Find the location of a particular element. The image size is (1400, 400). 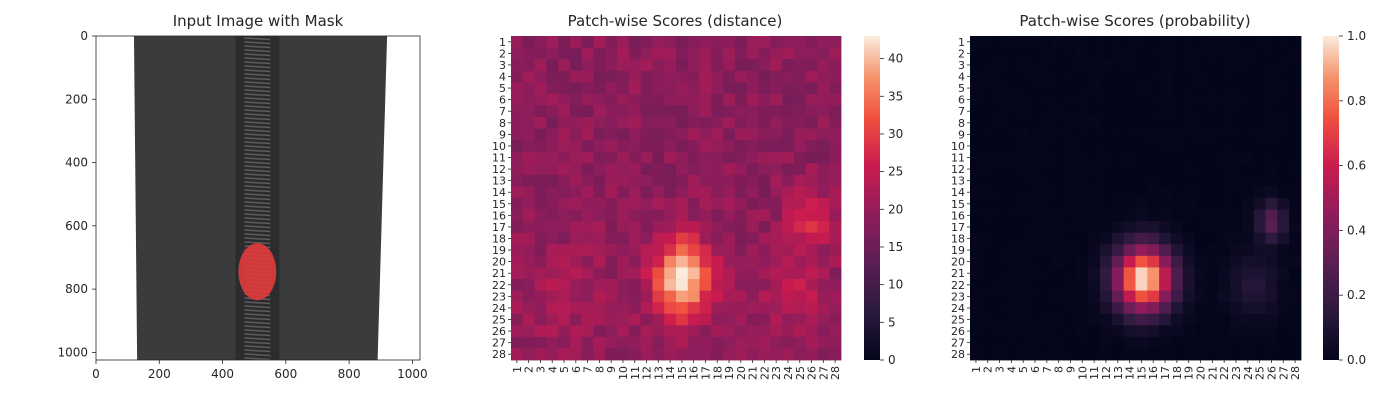

col-tick-label: 1 is located at coordinates (976, 369).